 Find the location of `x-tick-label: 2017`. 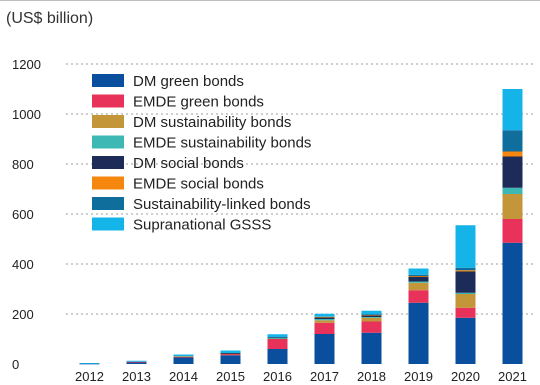

x-tick-label: 2017 is located at coordinates (324, 376).